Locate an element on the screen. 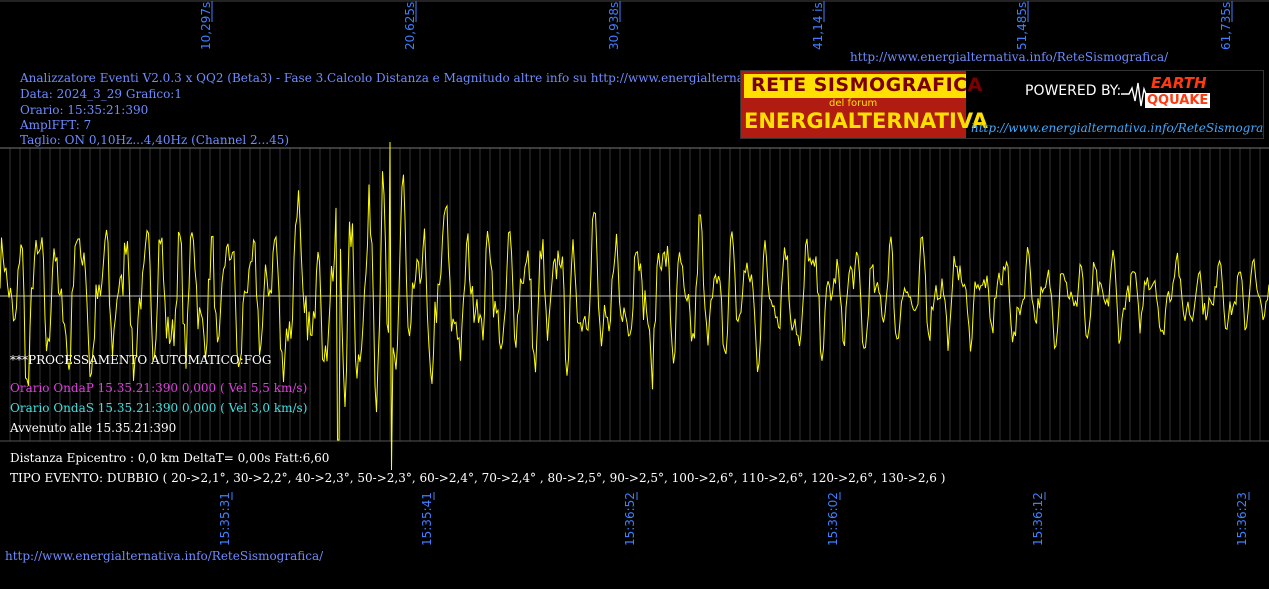 This screenshot has height=589, width=1269. banner-yellow-strip is located at coordinates (855, 86).